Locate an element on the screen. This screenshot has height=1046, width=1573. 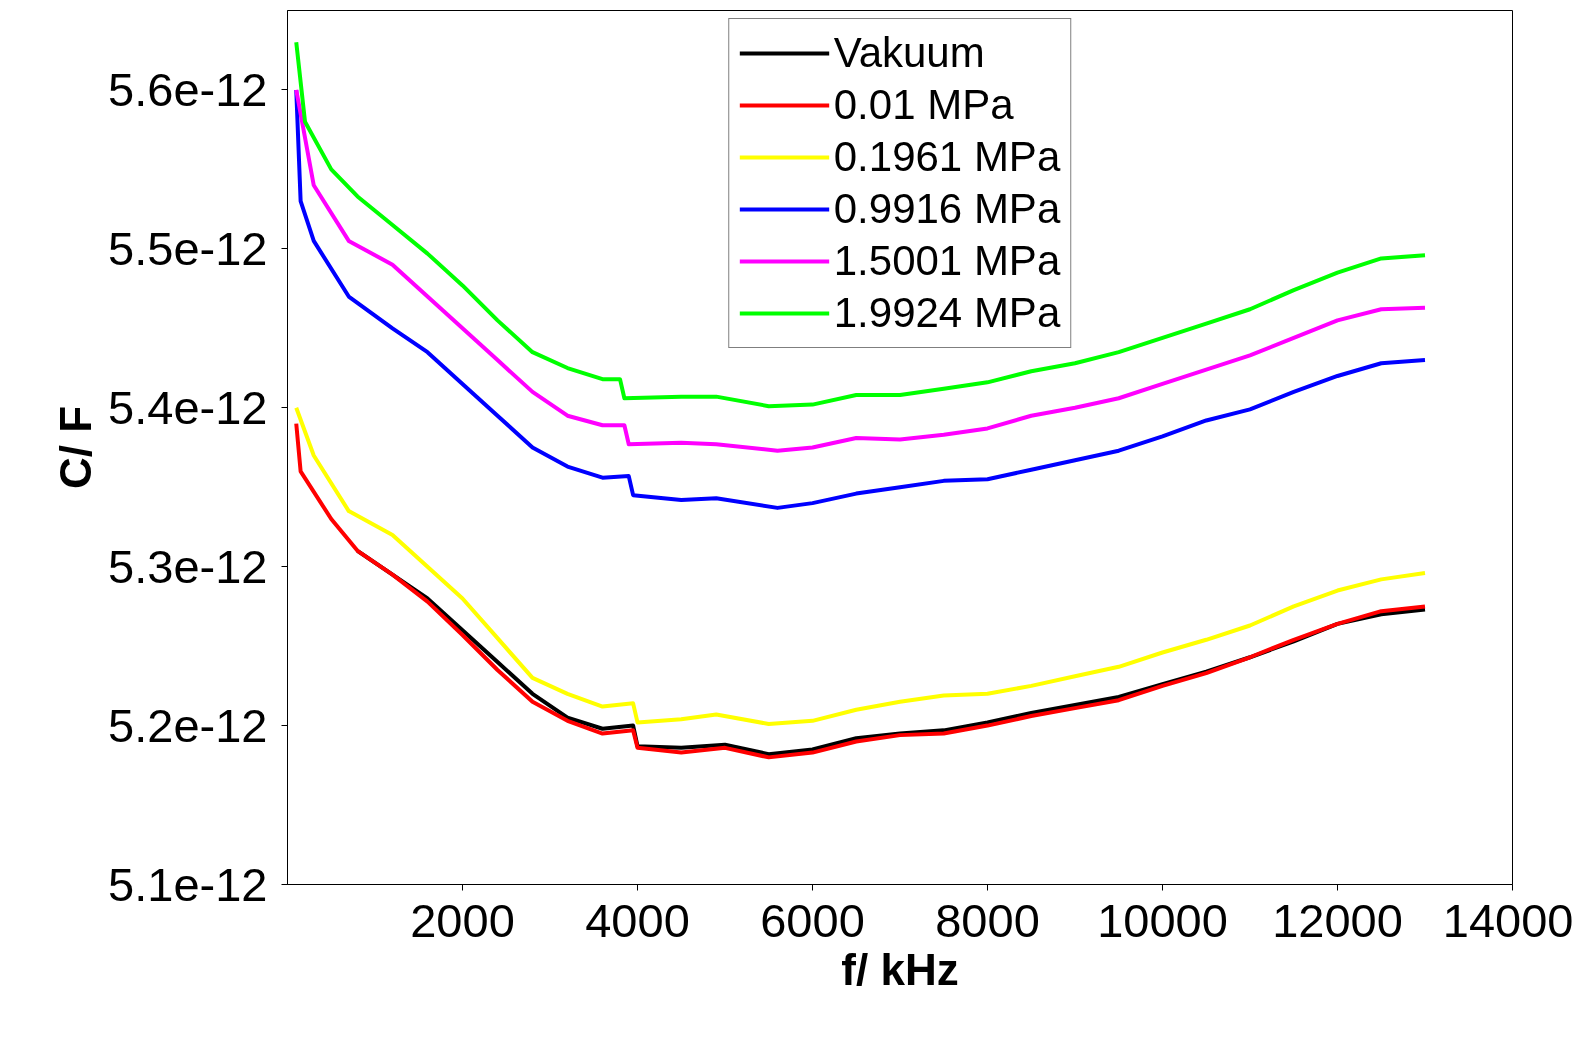
y-tick-label: 5.5e-12 is located at coordinates (188, 248).